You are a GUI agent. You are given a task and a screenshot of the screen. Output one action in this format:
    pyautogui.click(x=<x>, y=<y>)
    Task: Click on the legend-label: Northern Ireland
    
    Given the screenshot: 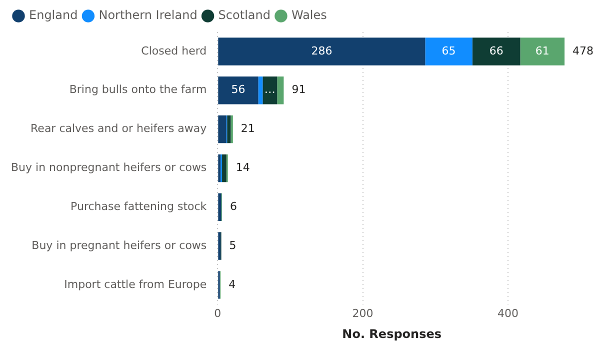 What is the action you would take?
    pyautogui.click(x=148, y=15)
    